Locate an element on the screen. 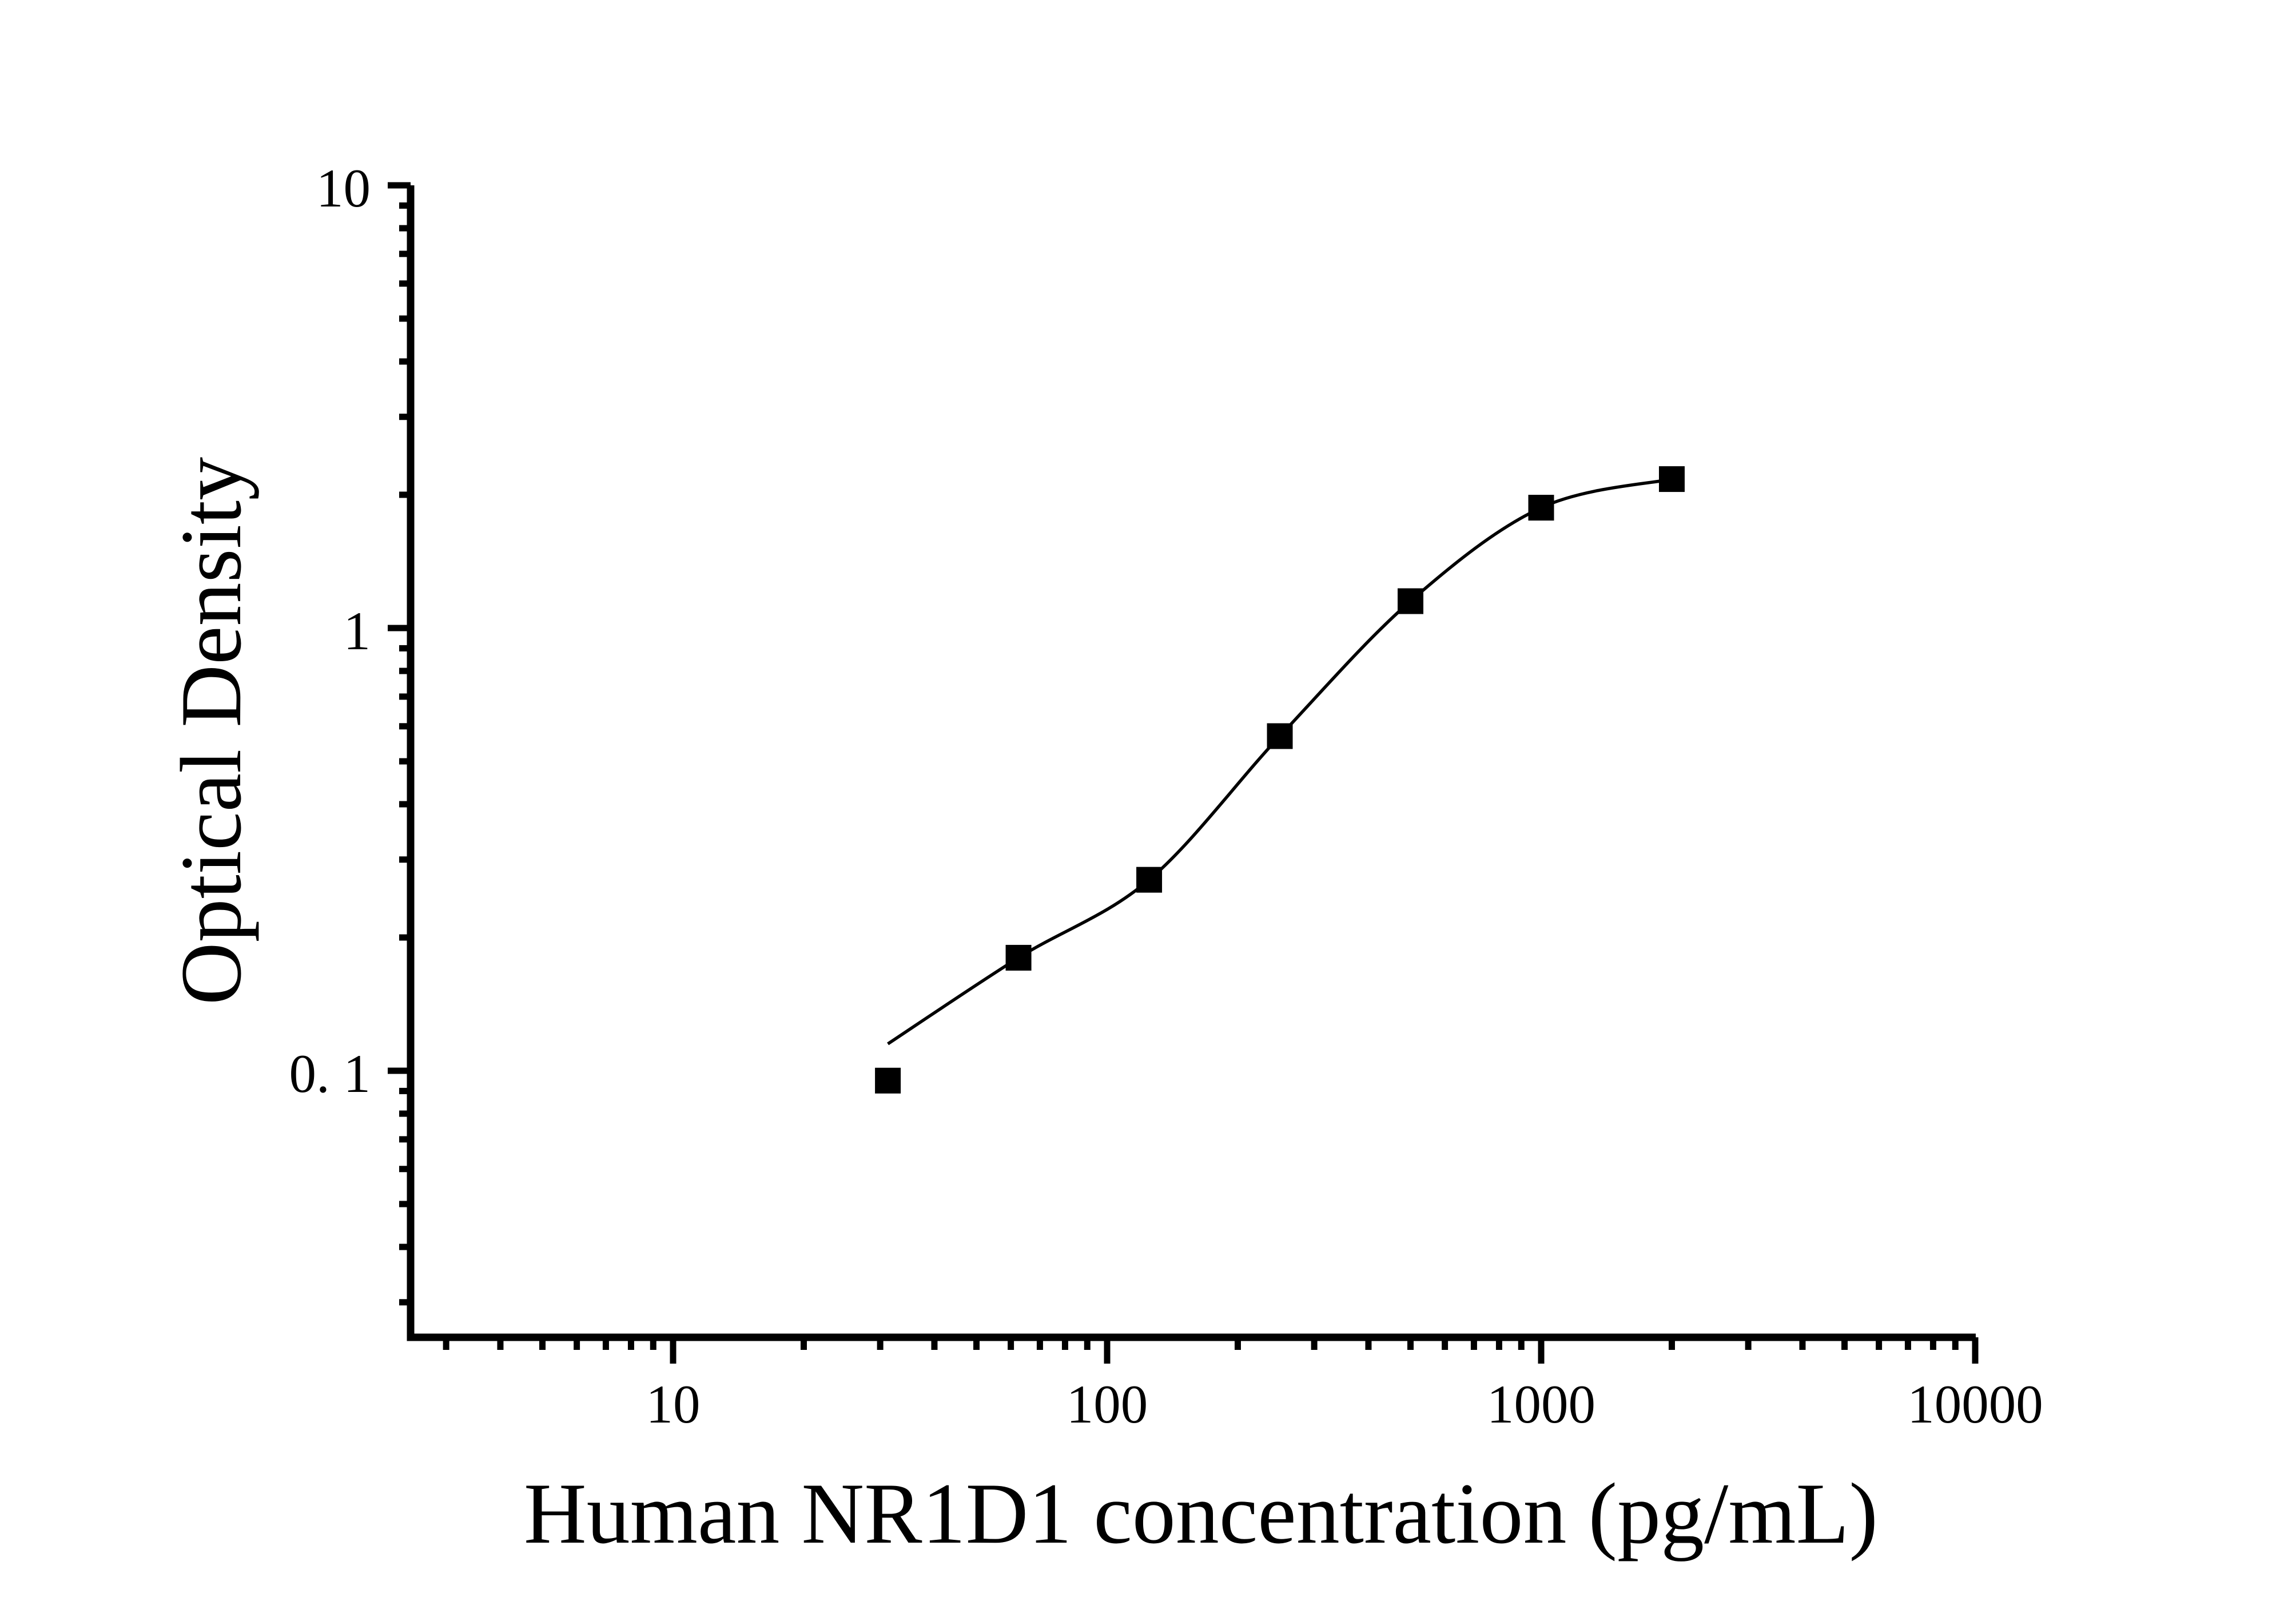 This screenshot has width=2296, height=1605. data-layer is located at coordinates (1280, 780).